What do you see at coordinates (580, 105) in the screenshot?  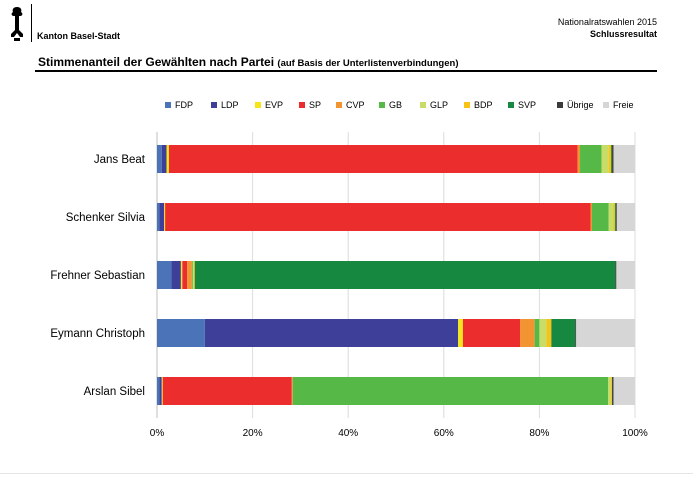 I see `legend-label: Übrige` at bounding box center [580, 105].